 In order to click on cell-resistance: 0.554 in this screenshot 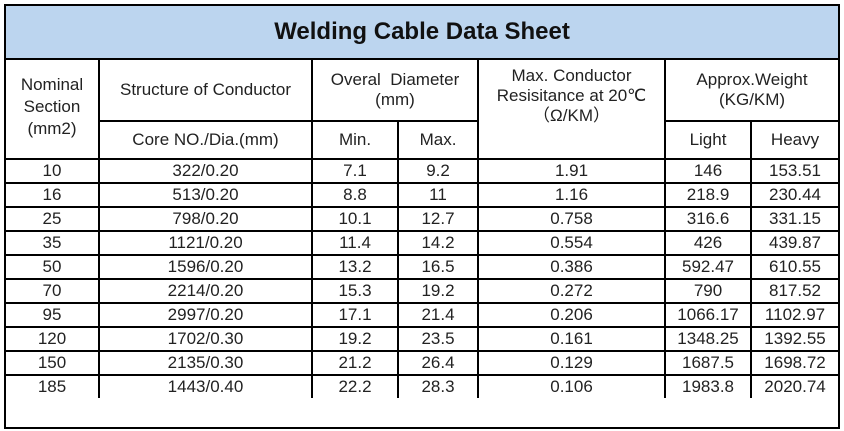, I will do `click(572, 243)`.